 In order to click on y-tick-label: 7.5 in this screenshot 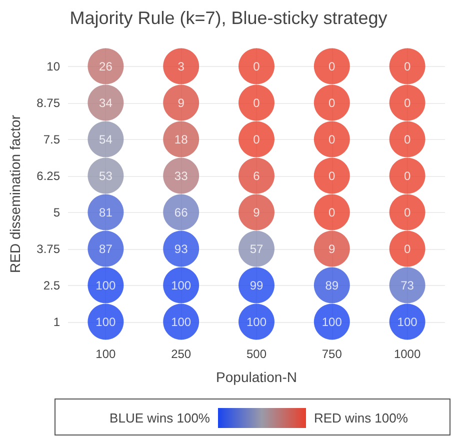, I will do `click(51, 139)`.